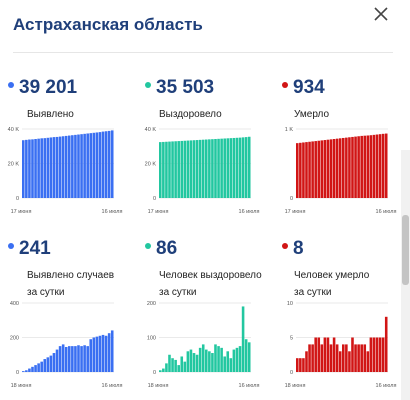 The image size is (410, 400). I want to click on chart-svg: 0 100 200 18 июня 16 июля, so click(203, 345).